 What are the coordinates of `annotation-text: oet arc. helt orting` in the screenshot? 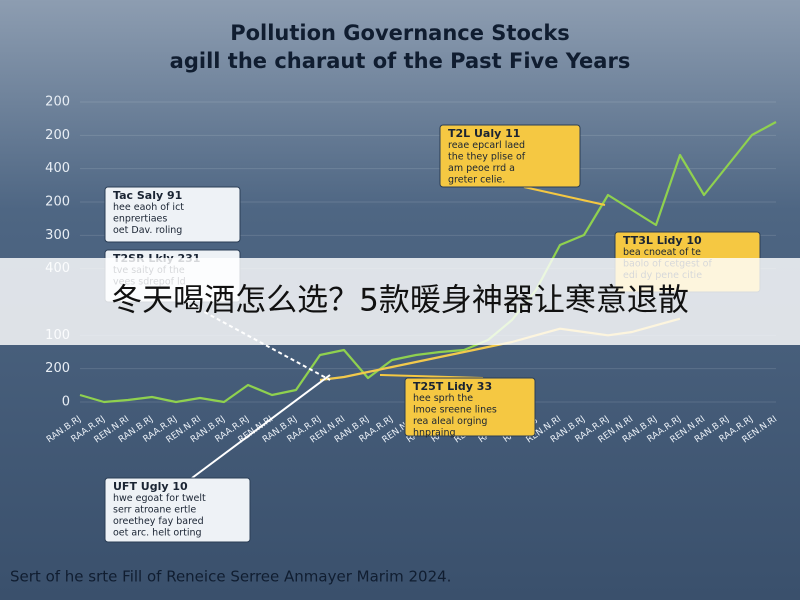 It's located at (157, 533).